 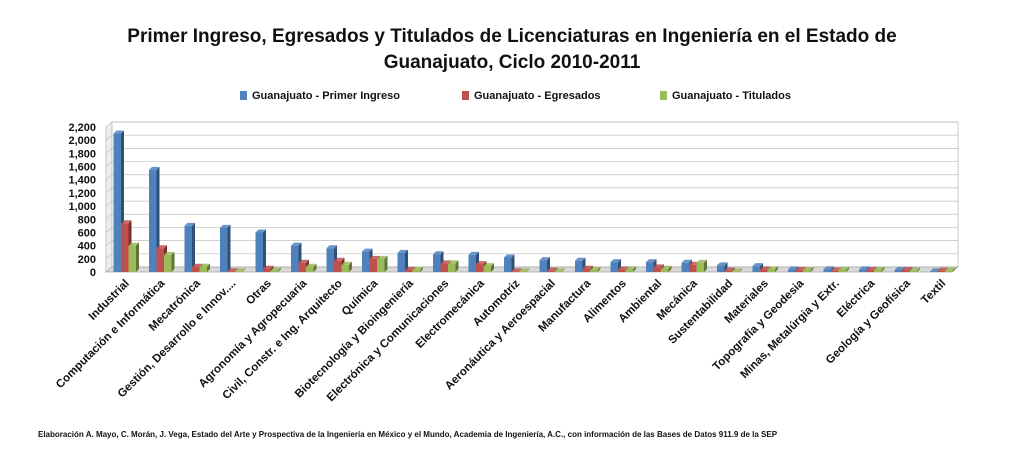 What do you see at coordinates (532, 269) in the screenshot?
I see `floor` at bounding box center [532, 269].